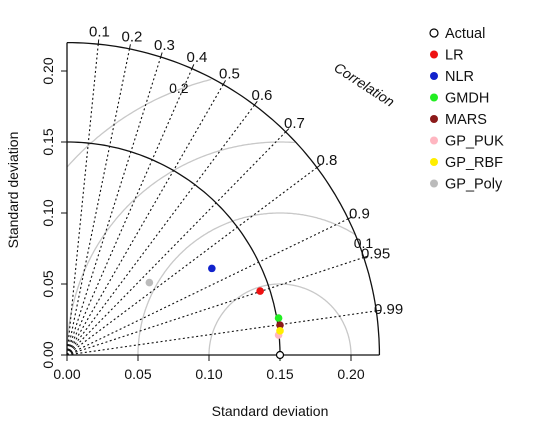  Describe the element at coordinates (434, 184) in the screenshot. I see `legend-marker-gp-poly` at that location.